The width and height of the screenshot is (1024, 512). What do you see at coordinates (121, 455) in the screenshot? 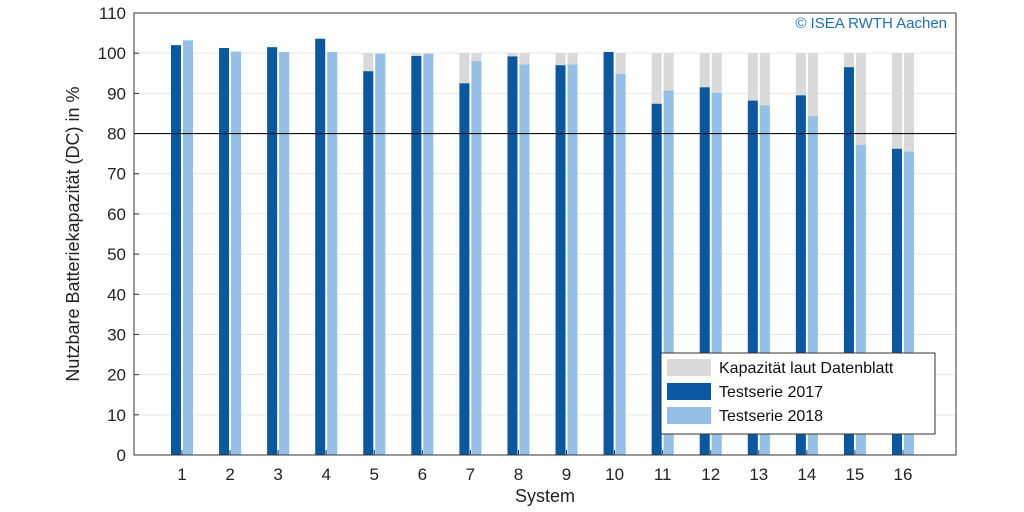
I see `y-tick-label: 0` at bounding box center [121, 455].